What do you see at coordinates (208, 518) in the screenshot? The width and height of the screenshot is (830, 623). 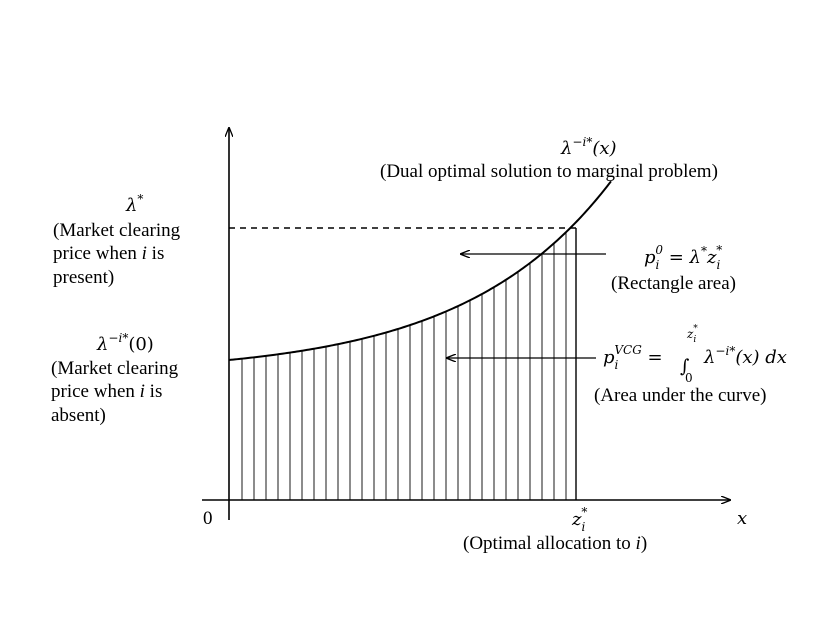 I see `origin-label: 0` at bounding box center [208, 518].